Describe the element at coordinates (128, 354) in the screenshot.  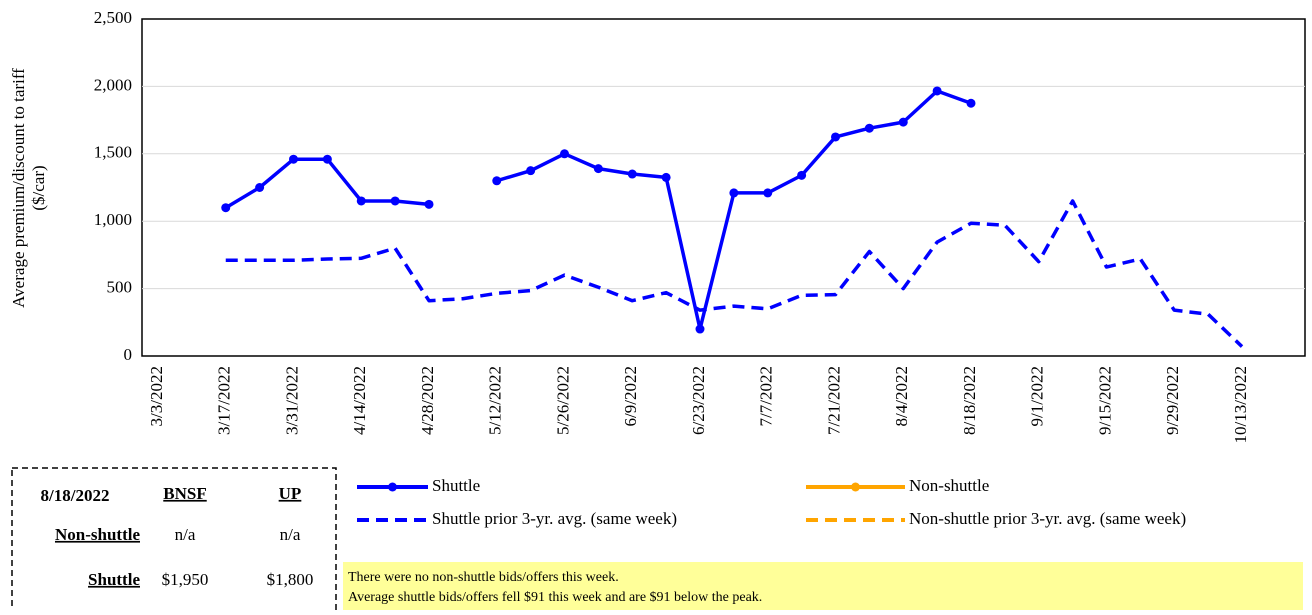
I see `y-tick-label: 0` at that location.